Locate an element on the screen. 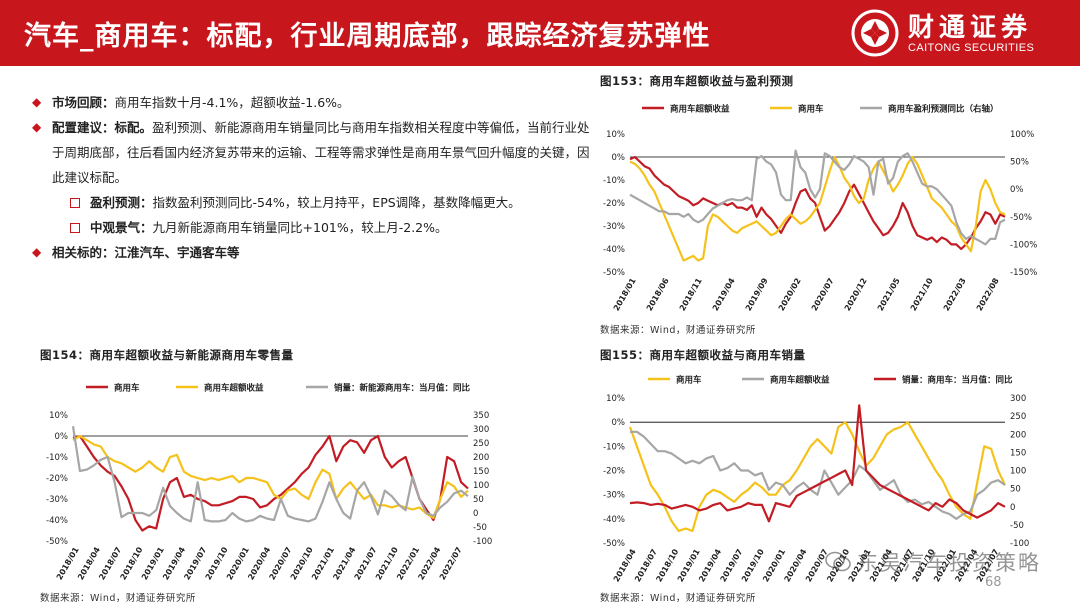 This screenshot has height=608, width=1080. chart-title-153: 图153：商用车超额收益与盈利预测 is located at coordinates (697, 81).